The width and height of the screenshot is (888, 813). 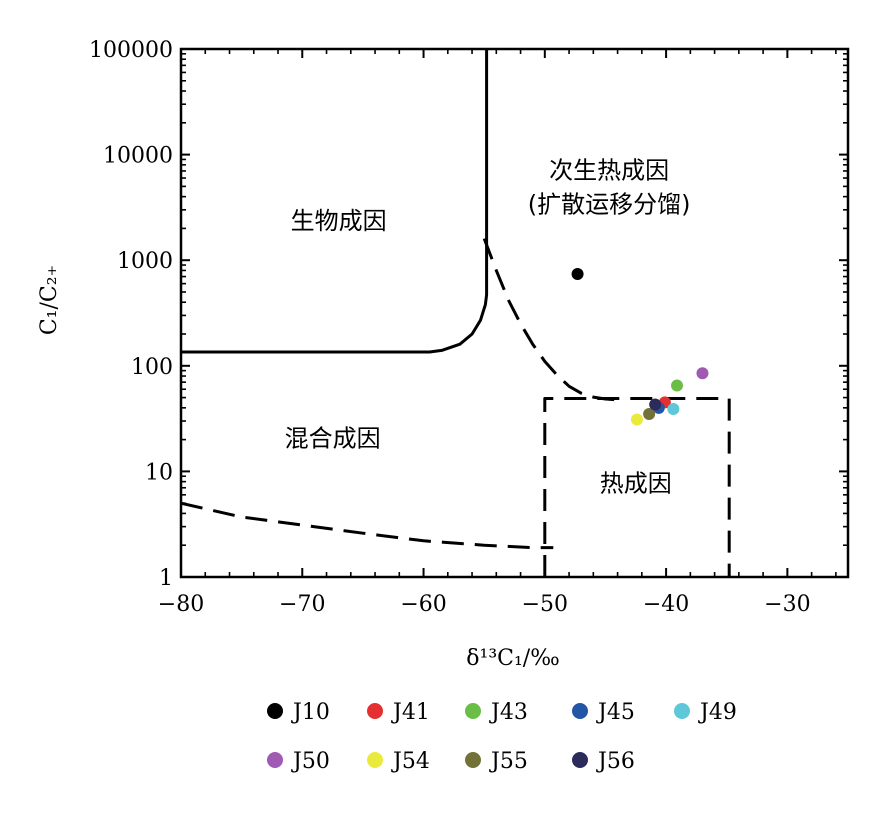 I want to click on legend-marker-j45, so click(x=580, y=711).